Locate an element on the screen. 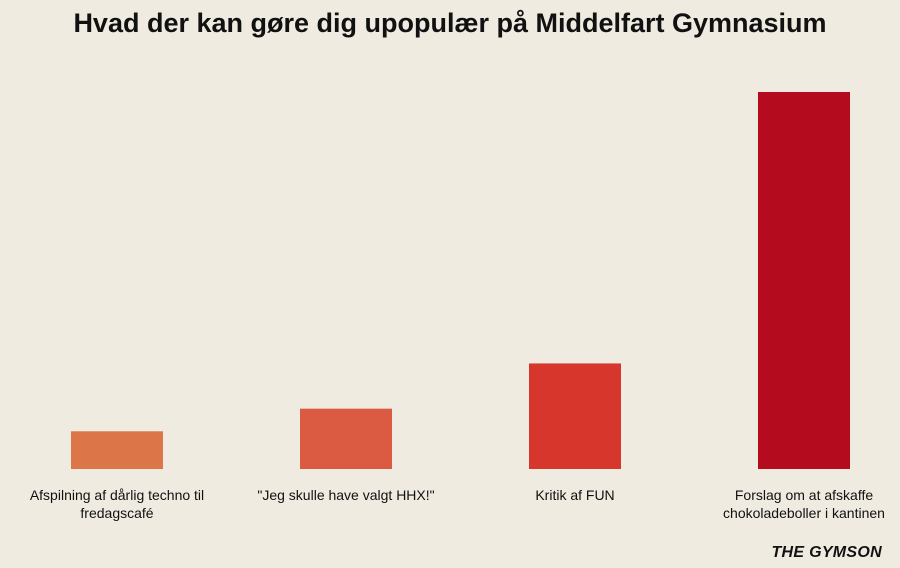  source-credit: THE GYMSON is located at coordinates (826, 552).